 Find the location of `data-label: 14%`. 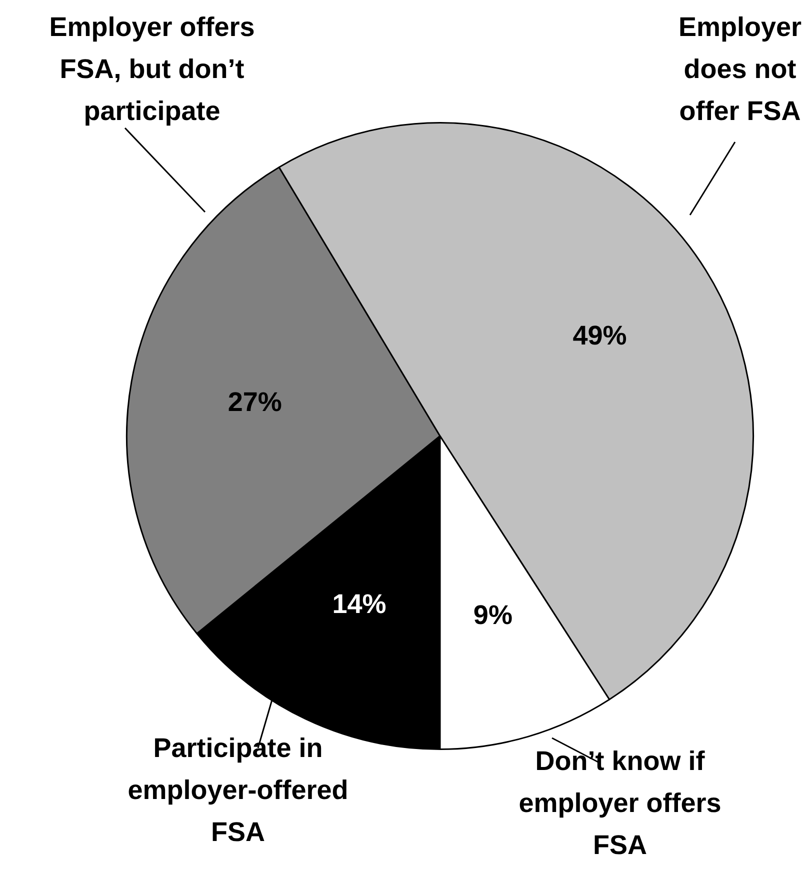

data-label: 14% is located at coordinates (359, 604).